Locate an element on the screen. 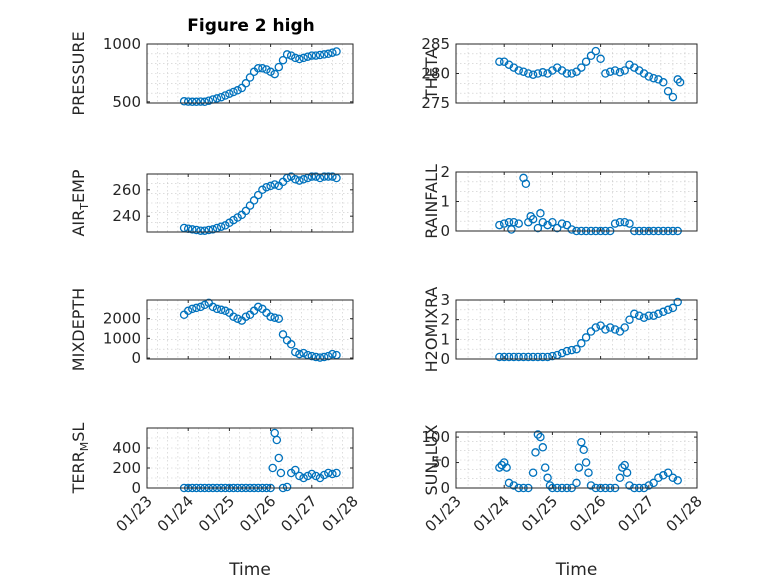 This screenshot has width=778, height=583. y-tick-label: 0 is located at coordinates (136, 488).